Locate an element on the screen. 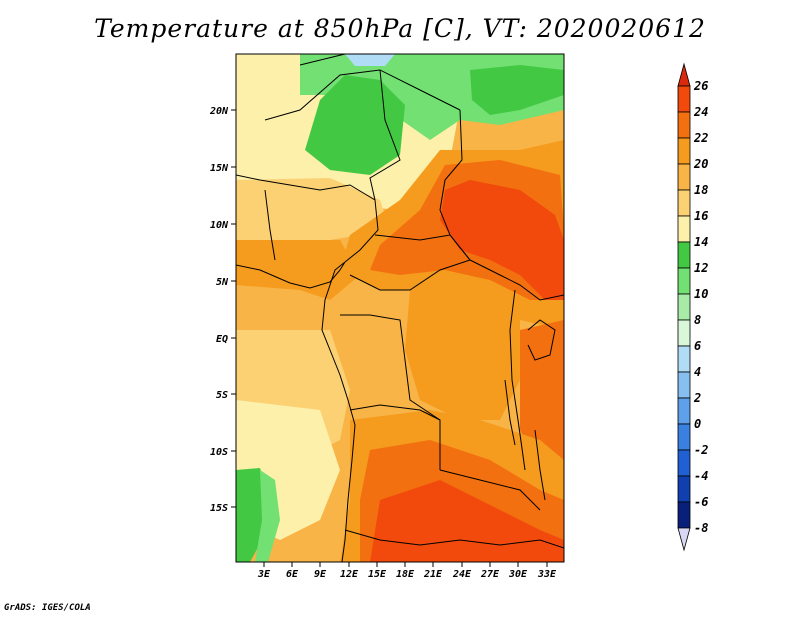  colorbar-label-22: 22 is located at coordinates (700, 138).